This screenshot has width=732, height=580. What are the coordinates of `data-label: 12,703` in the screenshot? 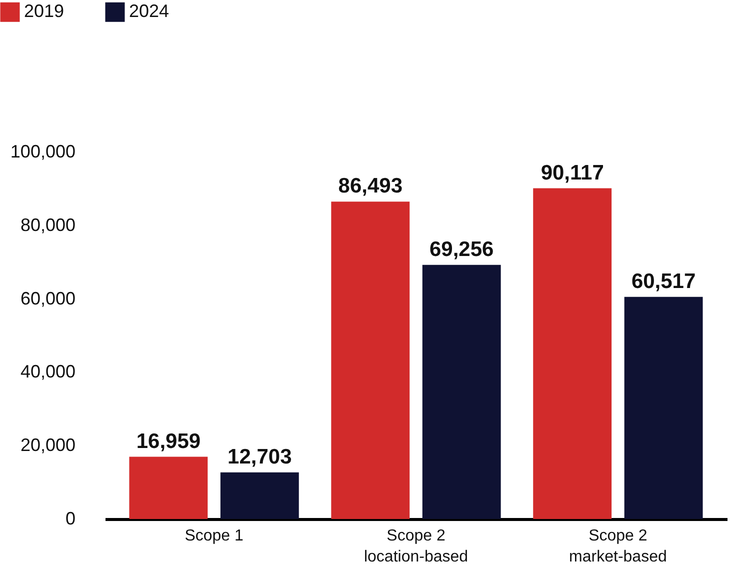 It's located at (260, 456).